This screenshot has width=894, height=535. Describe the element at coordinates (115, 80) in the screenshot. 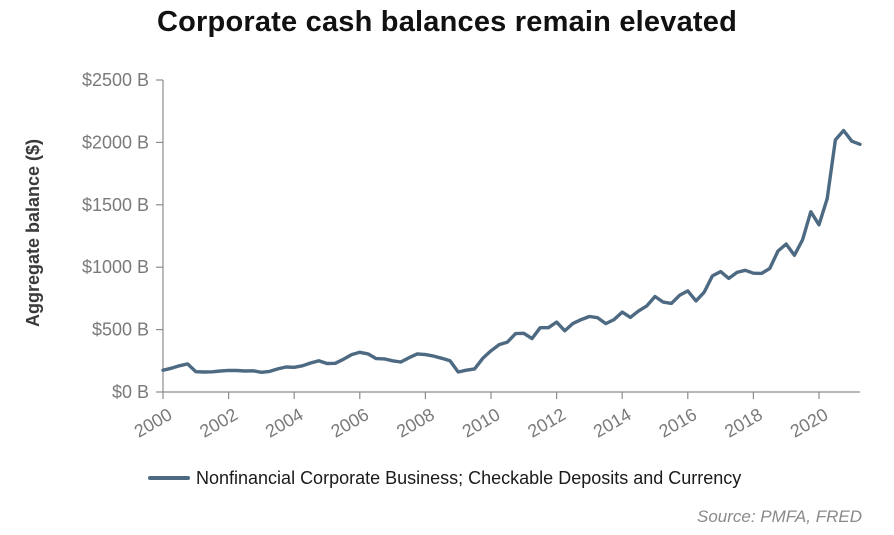

I see `y-tick-label: $2500 B` at that location.